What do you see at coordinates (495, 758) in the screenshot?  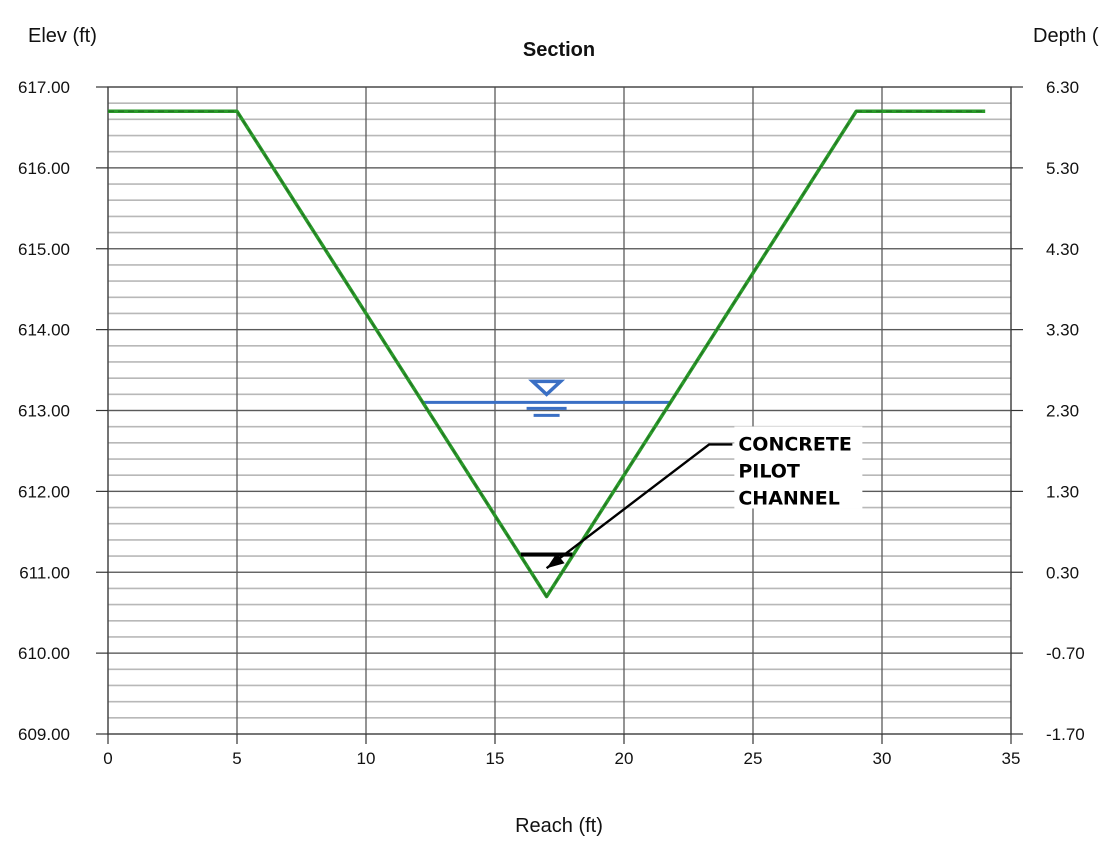 I see `x-tick-label: 15` at bounding box center [495, 758].